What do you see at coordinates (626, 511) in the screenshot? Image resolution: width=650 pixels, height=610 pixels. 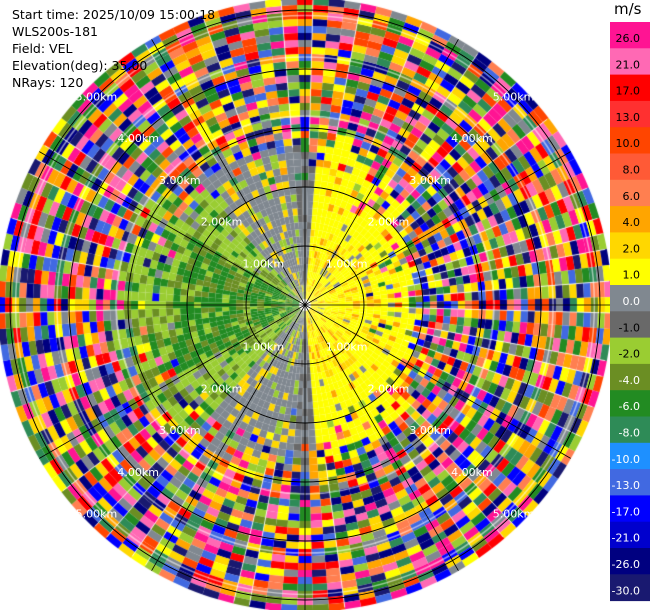 I see `colorbar-tick-label: -17.0` at bounding box center [626, 511].